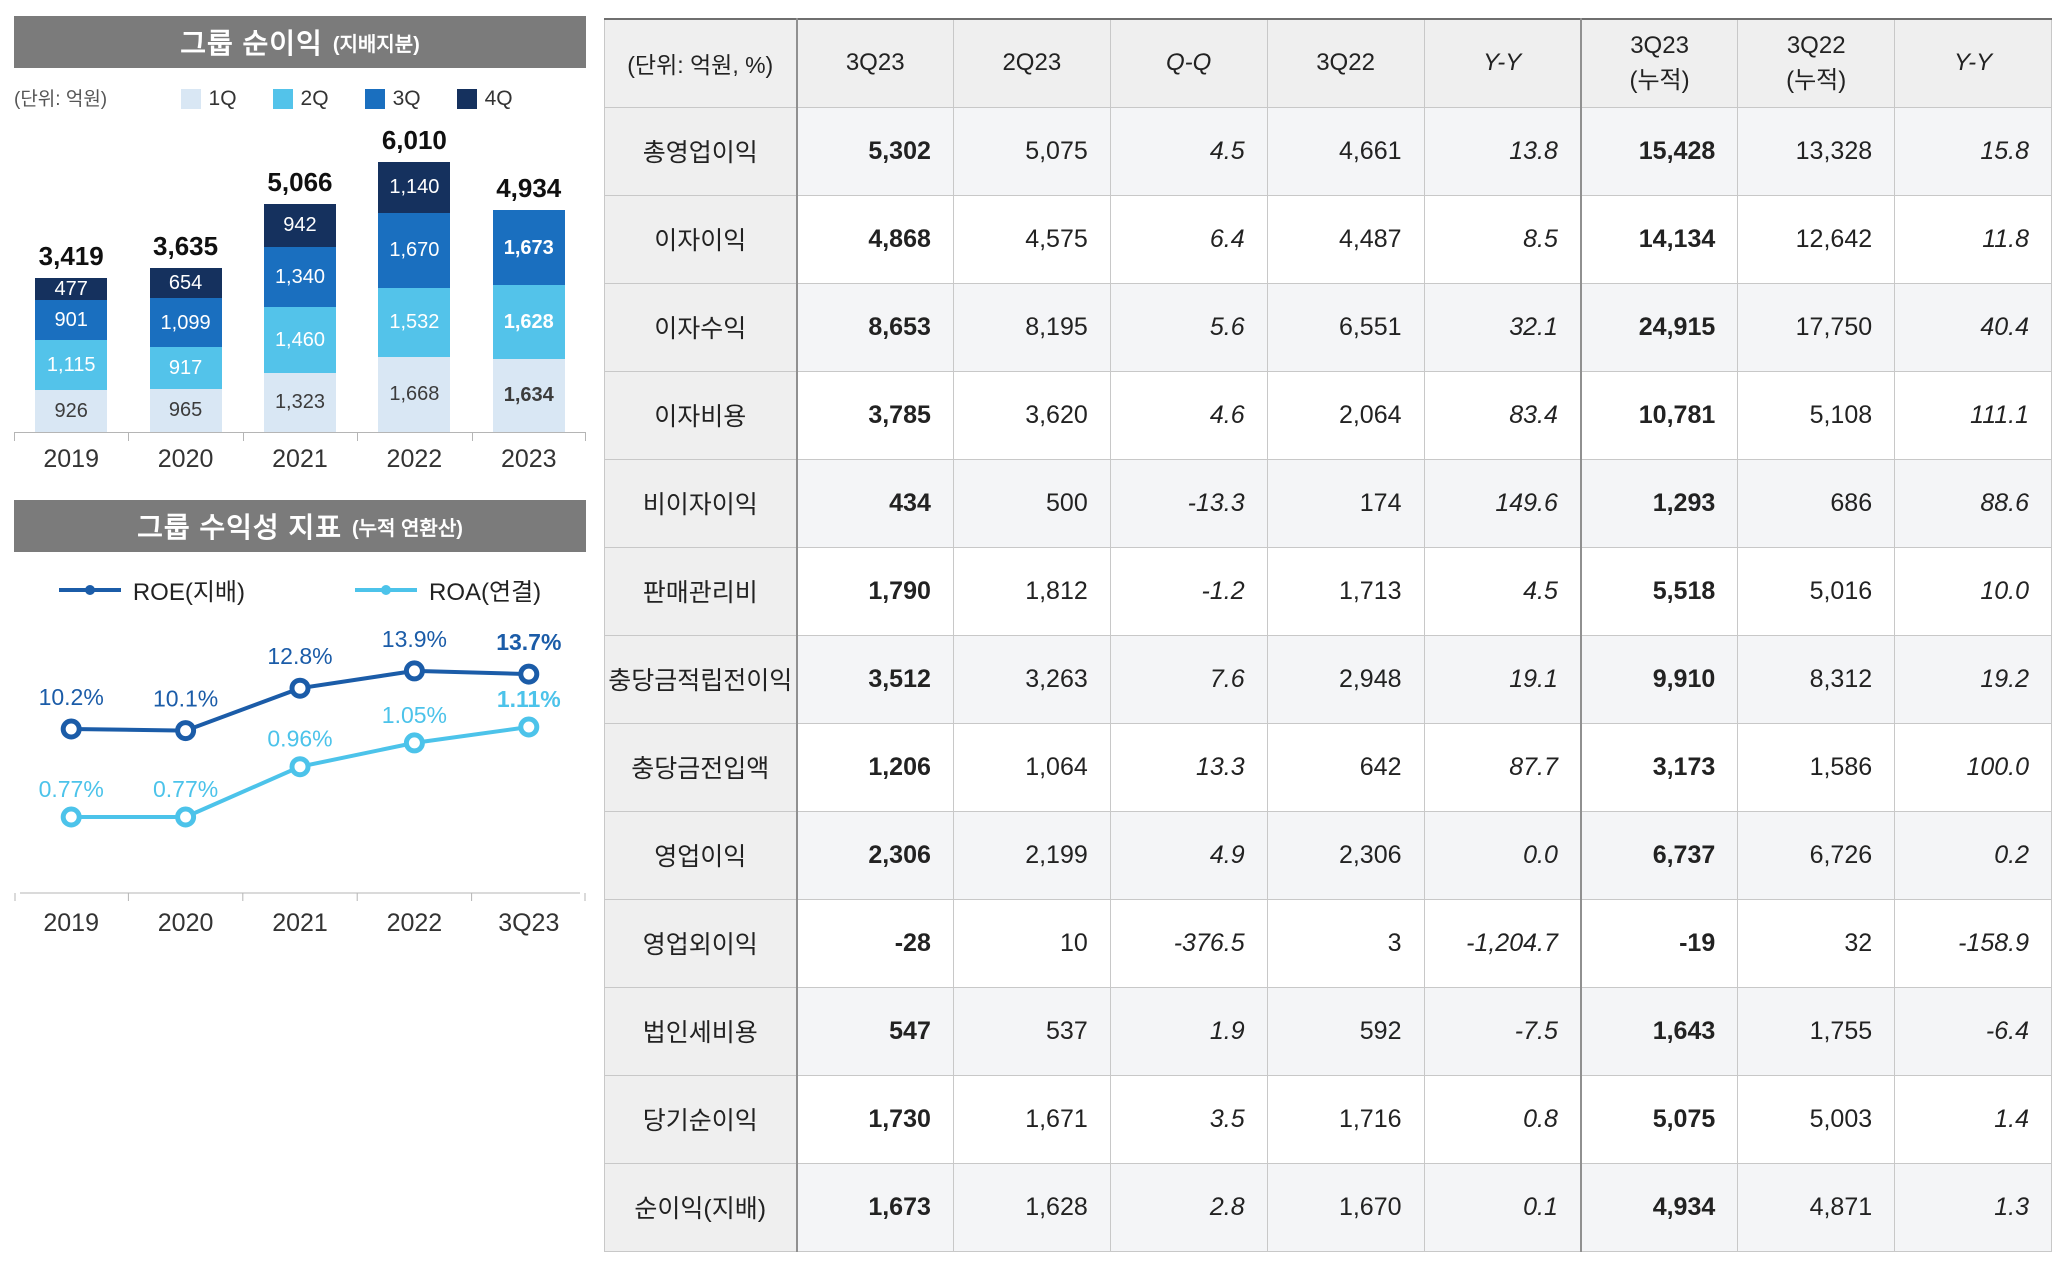 This screenshot has height=1282, width=2066. Describe the element at coordinates (875, 1119) in the screenshot. I see `table-cell: 1,730` at that location.